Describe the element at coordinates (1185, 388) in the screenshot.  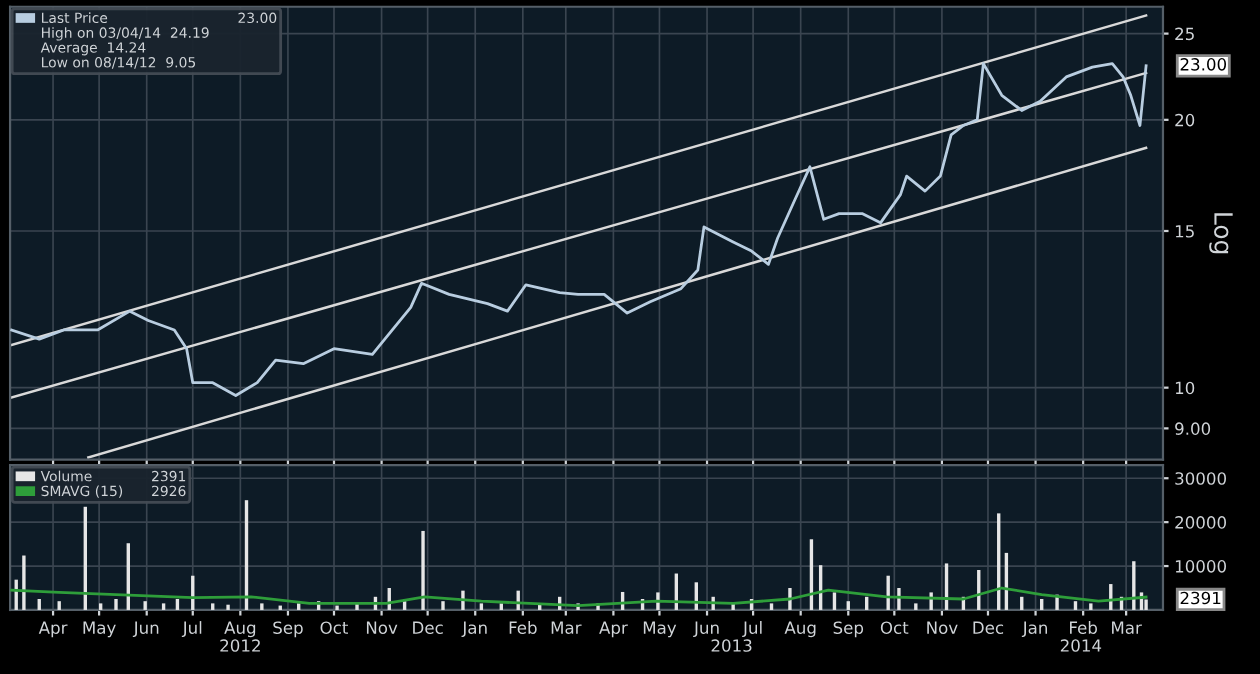
I see `y-tick-label: 10` at that location.